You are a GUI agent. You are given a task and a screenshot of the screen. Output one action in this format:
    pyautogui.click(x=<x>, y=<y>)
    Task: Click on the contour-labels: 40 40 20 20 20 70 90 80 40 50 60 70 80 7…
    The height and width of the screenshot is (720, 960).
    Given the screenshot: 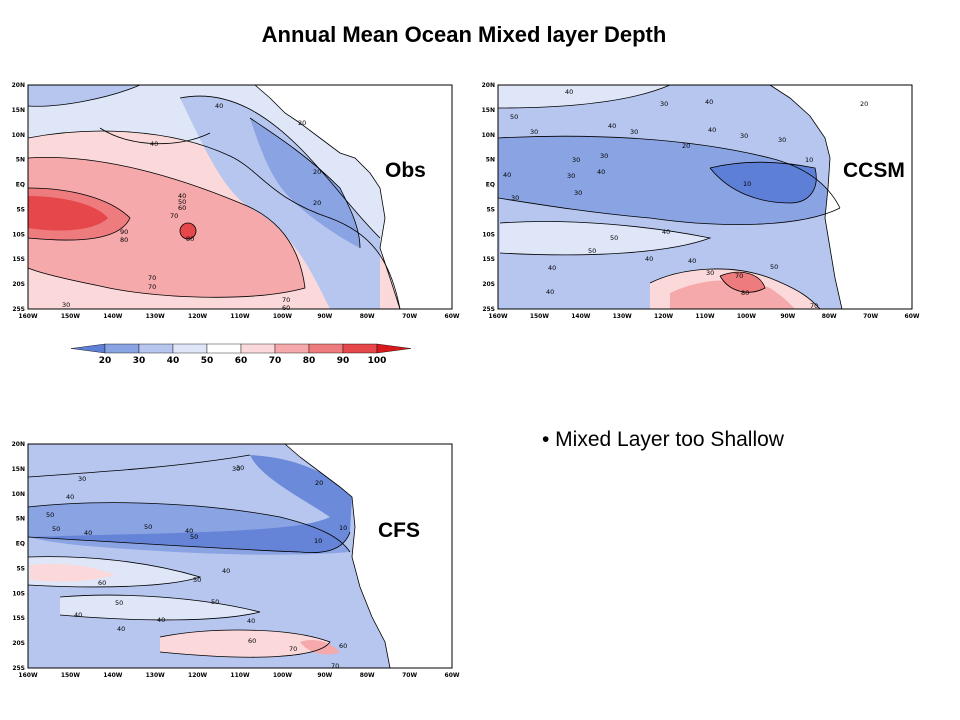 What is the action you would take?
    pyautogui.click(x=191, y=207)
    